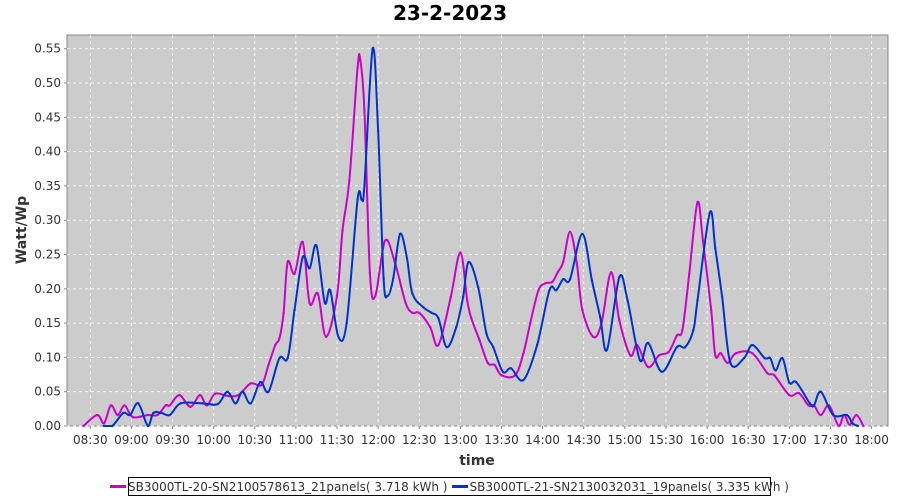  Describe the element at coordinates (47, 49) in the screenshot. I see `y-tick-label: 0.55` at that location.